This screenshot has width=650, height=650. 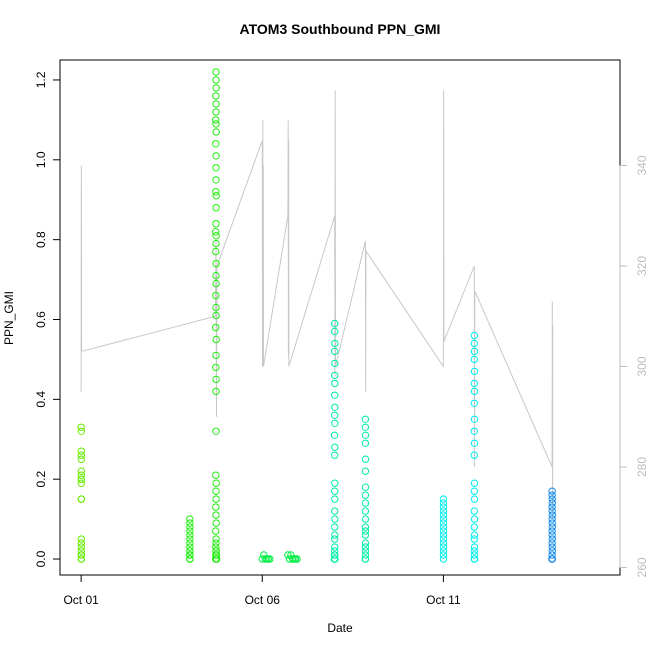 I want to click on y2-tick-label: 340, so click(x=642, y=165).